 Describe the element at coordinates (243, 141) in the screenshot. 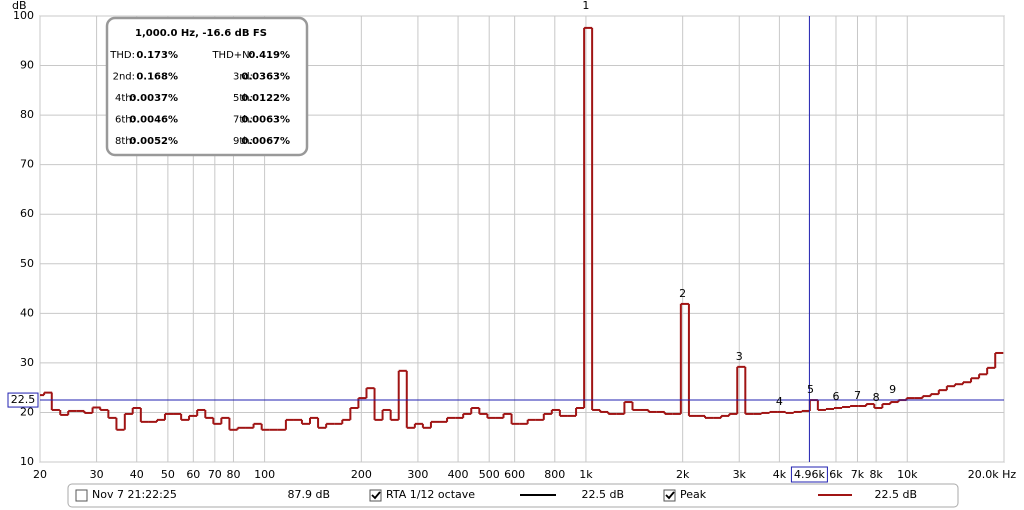

I see `distortion-label: 9th:` at that location.